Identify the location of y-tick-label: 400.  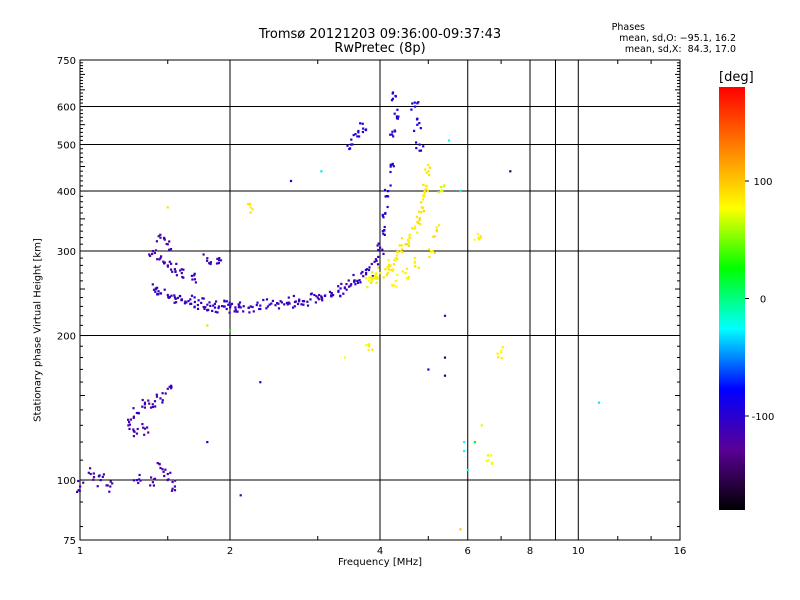
(66, 192).